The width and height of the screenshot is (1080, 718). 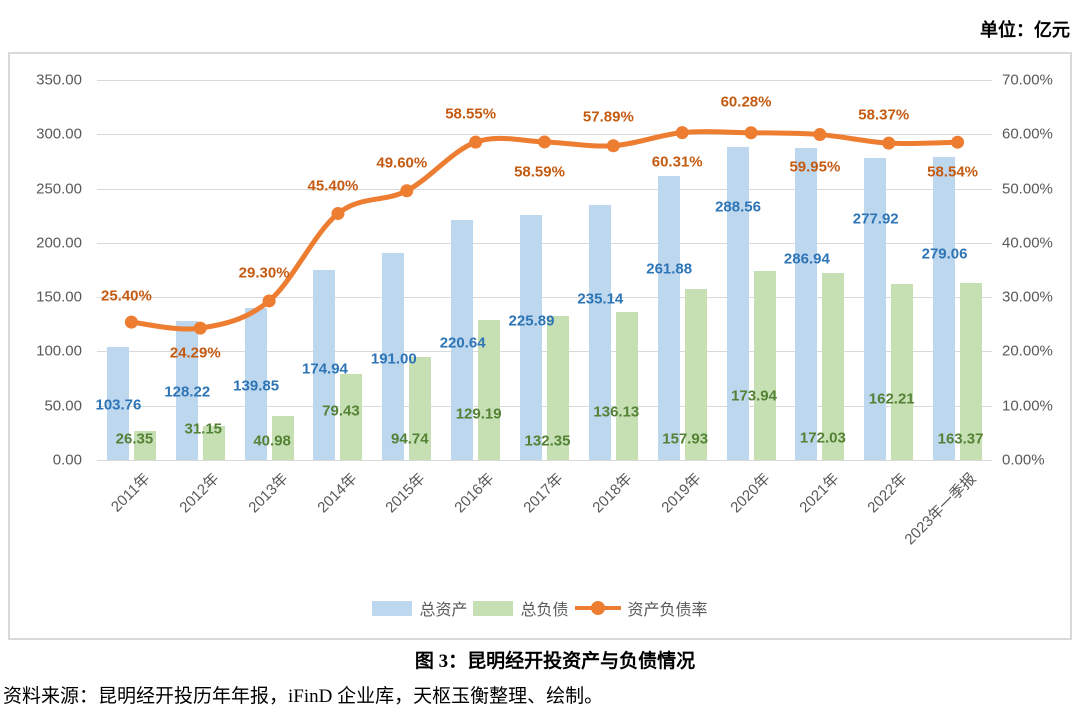 I want to click on value-label-total-assets: 174.94, so click(x=325, y=369).